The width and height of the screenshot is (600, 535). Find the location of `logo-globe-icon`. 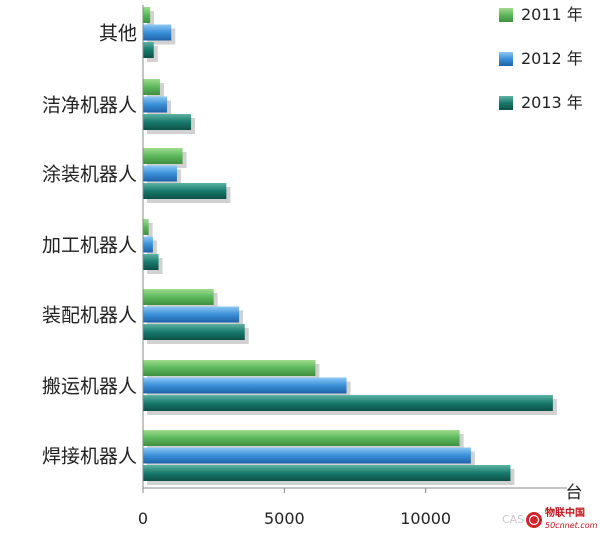

logo-globe-icon is located at coordinates (534, 520).